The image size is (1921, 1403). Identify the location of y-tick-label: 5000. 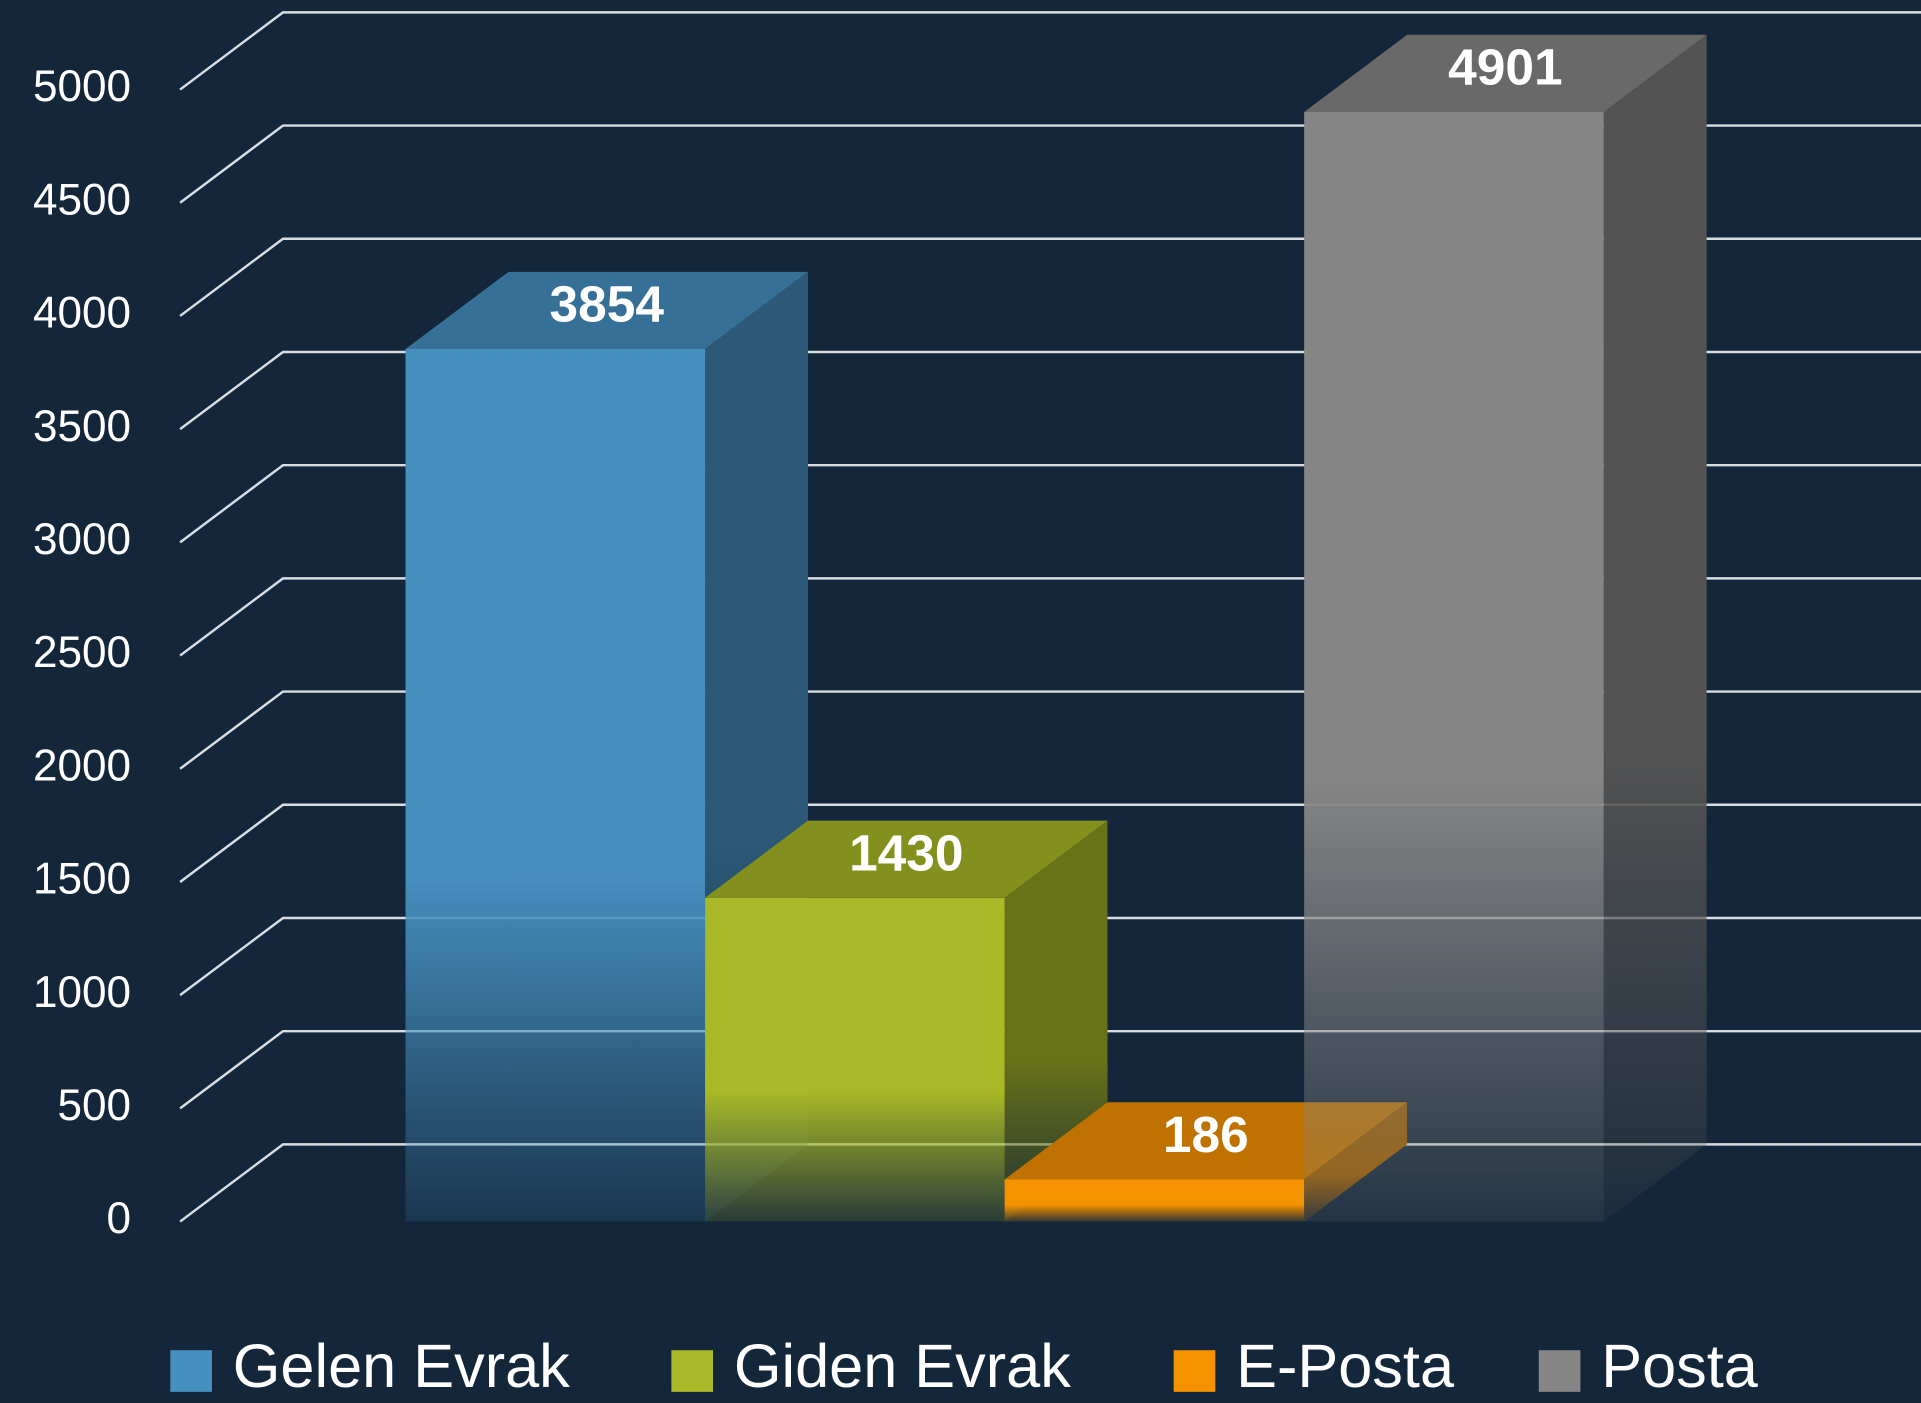
(82, 86).